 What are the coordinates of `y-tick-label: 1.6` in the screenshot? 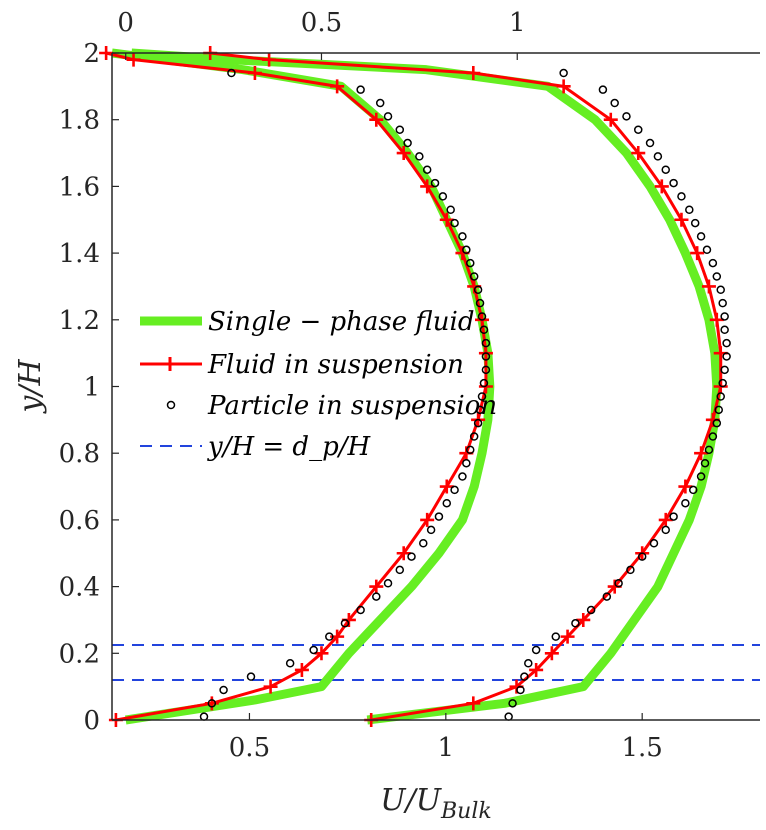 It's located at (79, 187).